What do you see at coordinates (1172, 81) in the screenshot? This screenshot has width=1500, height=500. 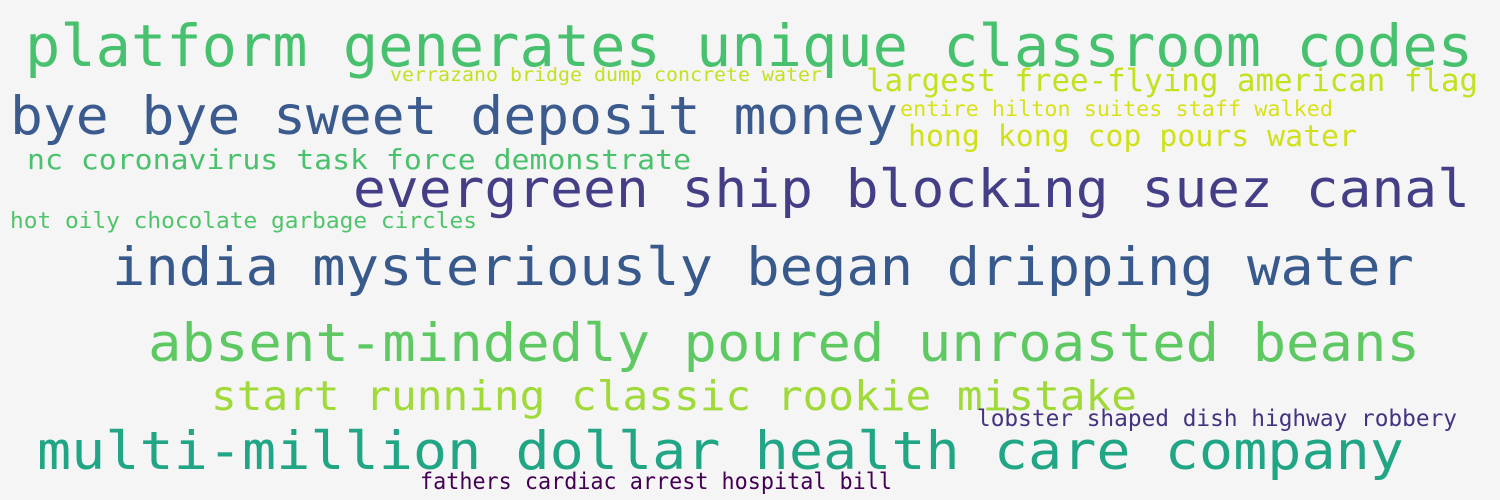 I see `phrase-largest-free-flying-american-flag: largest free-flying american flag` at bounding box center [1172, 81].